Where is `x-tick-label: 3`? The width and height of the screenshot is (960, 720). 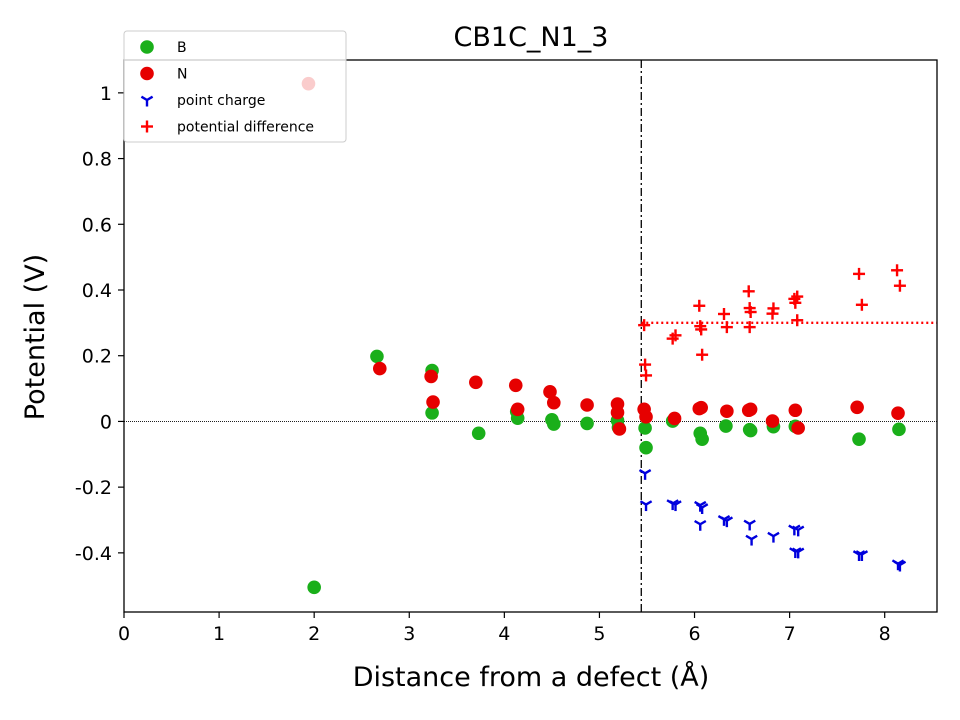
x-tick-label: 3 is located at coordinates (409, 634).